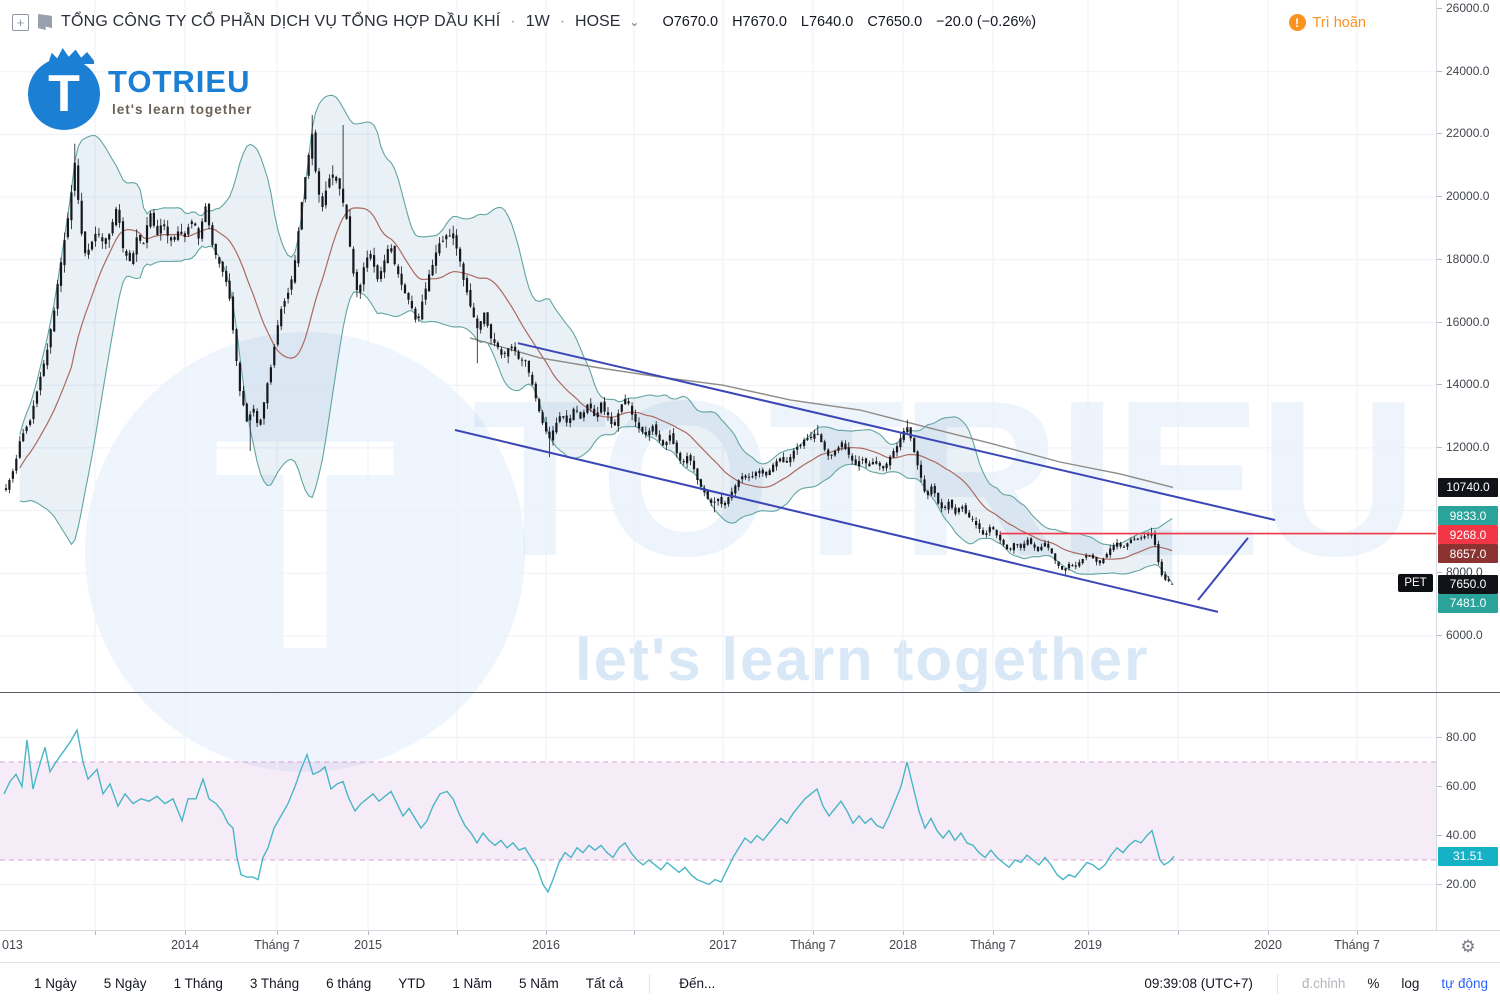 The height and width of the screenshot is (1003, 1500). Describe the element at coordinates (412, 983) in the screenshot. I see `range-button: YTD` at that location.